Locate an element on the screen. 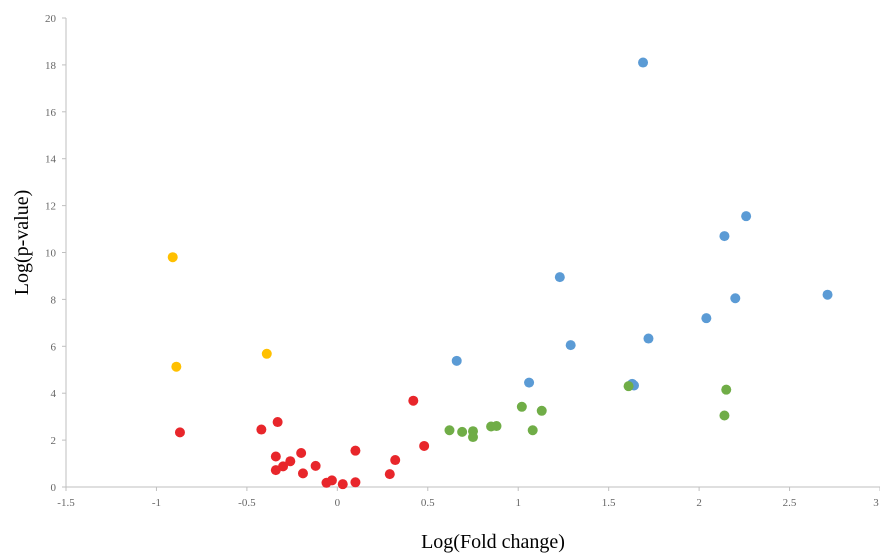  y-tick-label: 0 is located at coordinates (54, 488).